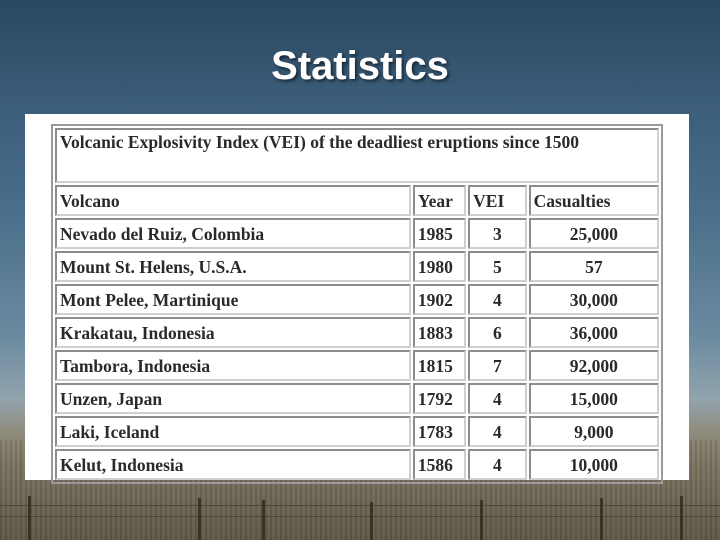  I want to click on cell-year: 1902, so click(439, 299).